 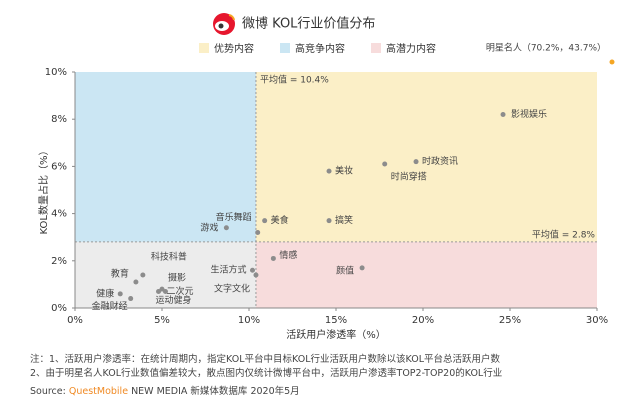 I want to click on x-tick-label: 10%, so click(x=249, y=320).